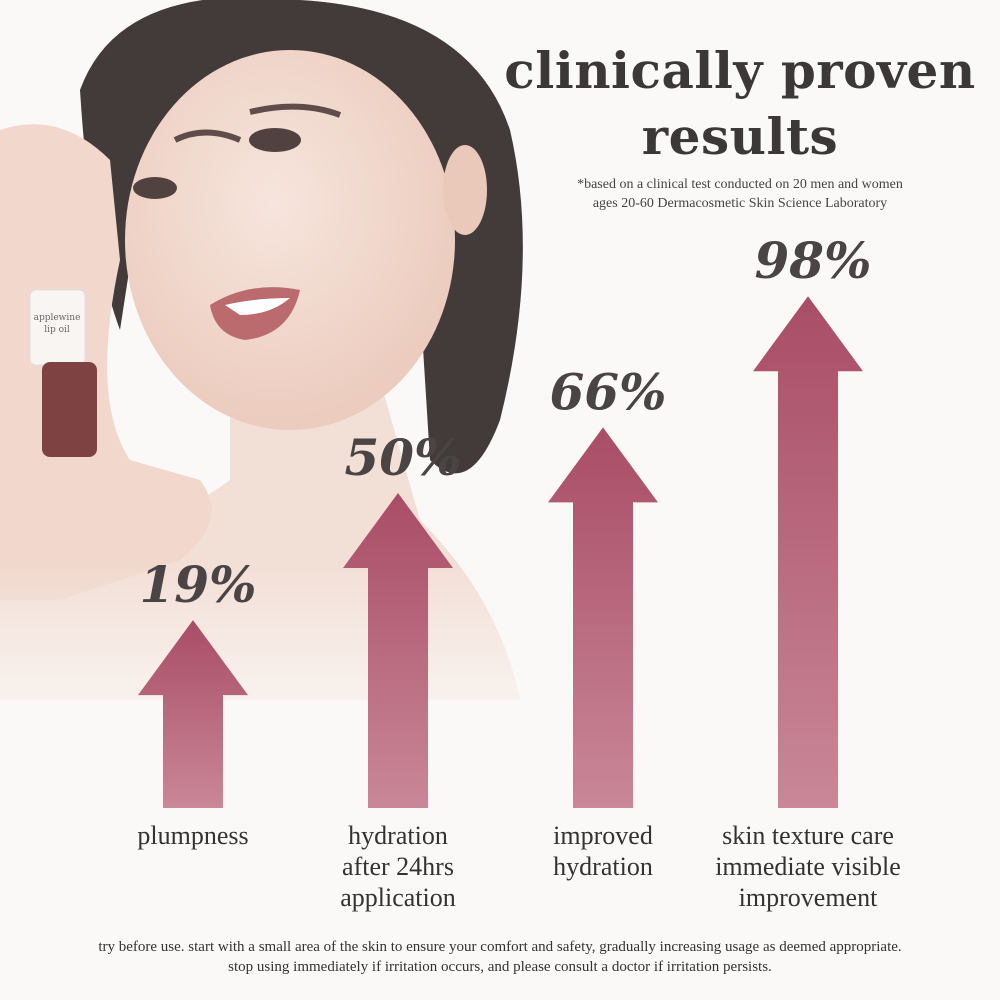 Image resolution: width=1000 pixels, height=1000 pixels. Describe the element at coordinates (808, 897) in the screenshot. I see `category-label-line: improvement` at that location.